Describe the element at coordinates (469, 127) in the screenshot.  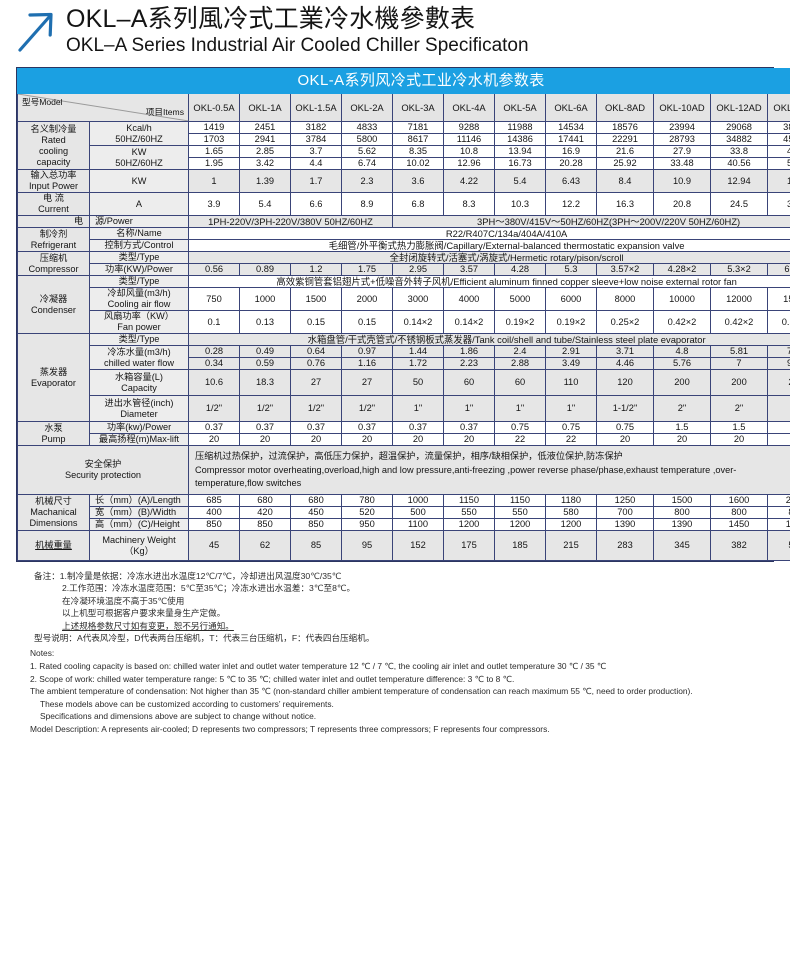
I see `cell: 9288` at that location.